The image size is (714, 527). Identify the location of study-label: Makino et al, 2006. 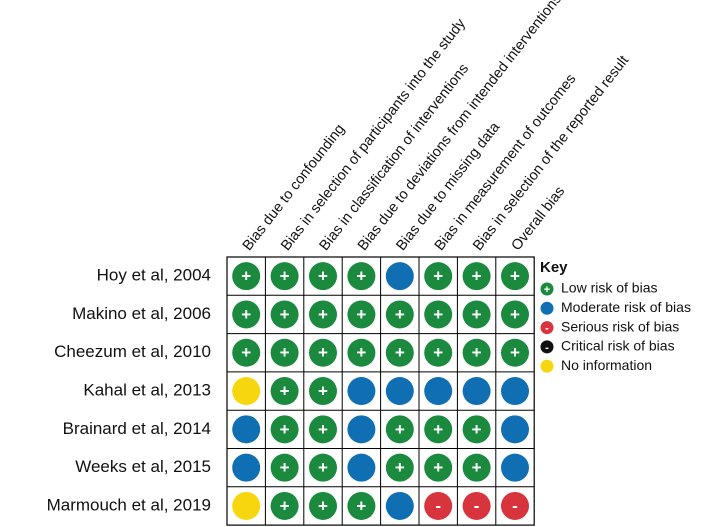
(141, 313).